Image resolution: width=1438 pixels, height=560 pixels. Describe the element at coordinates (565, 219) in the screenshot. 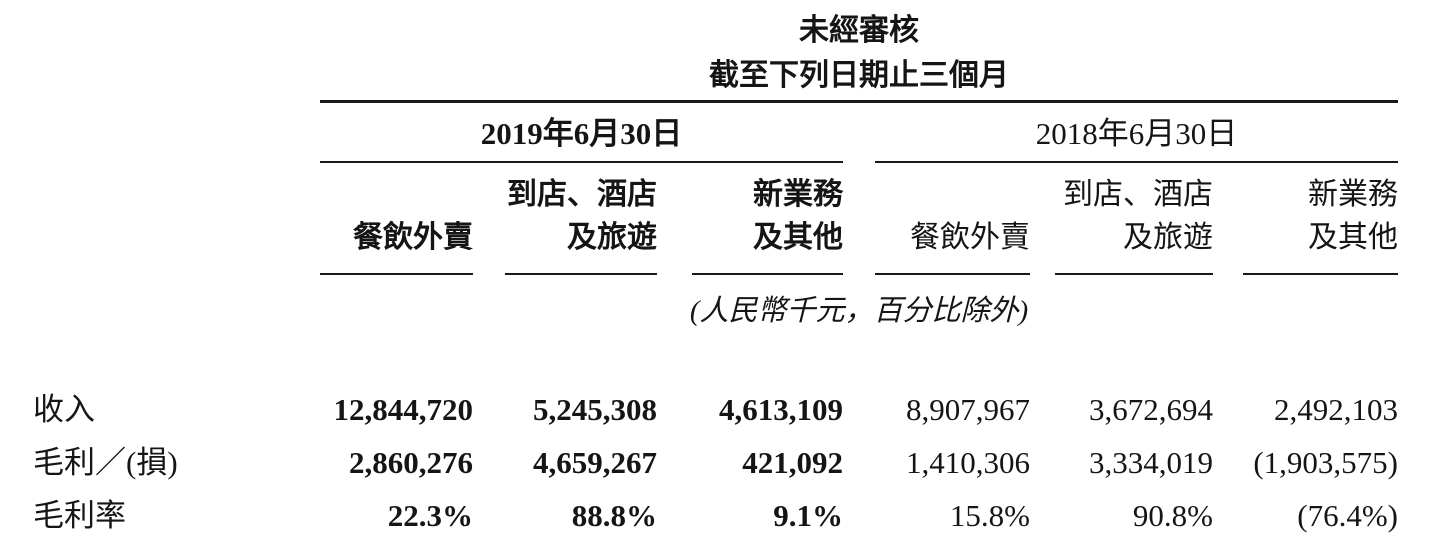

I see `column-header-2019-instore-hotel-travel: 到店、酒店 及旅遊` at that location.